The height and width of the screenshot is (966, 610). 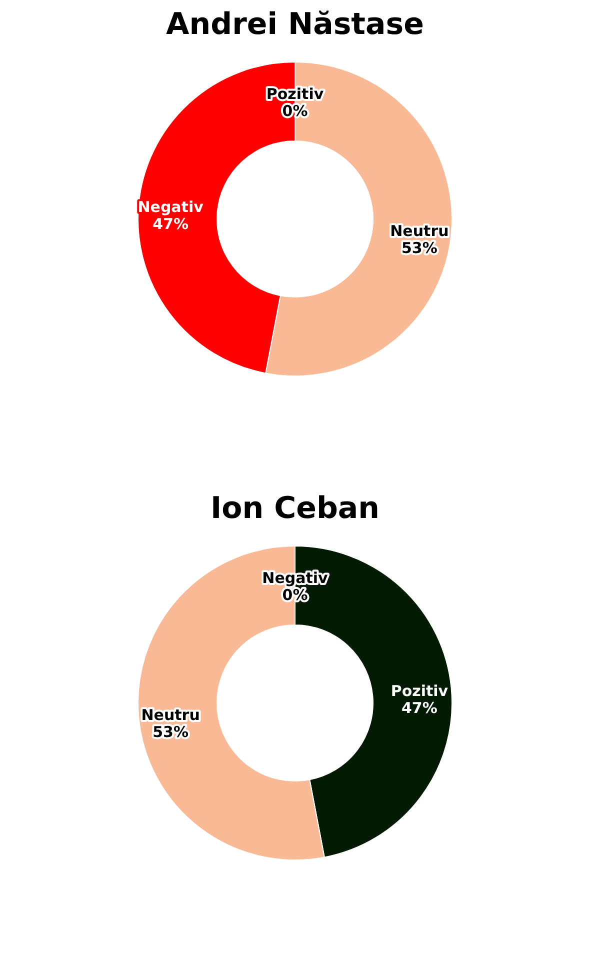 What do you see at coordinates (295, 24) in the screenshot?
I see `chart-title: Andrei Năstase` at bounding box center [295, 24].